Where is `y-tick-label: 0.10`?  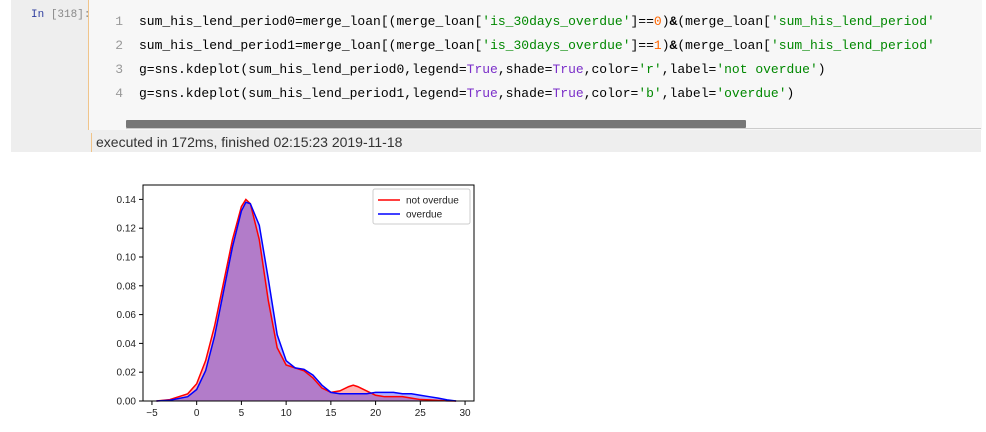
y-tick-label: 0.10 is located at coordinates (127, 258).